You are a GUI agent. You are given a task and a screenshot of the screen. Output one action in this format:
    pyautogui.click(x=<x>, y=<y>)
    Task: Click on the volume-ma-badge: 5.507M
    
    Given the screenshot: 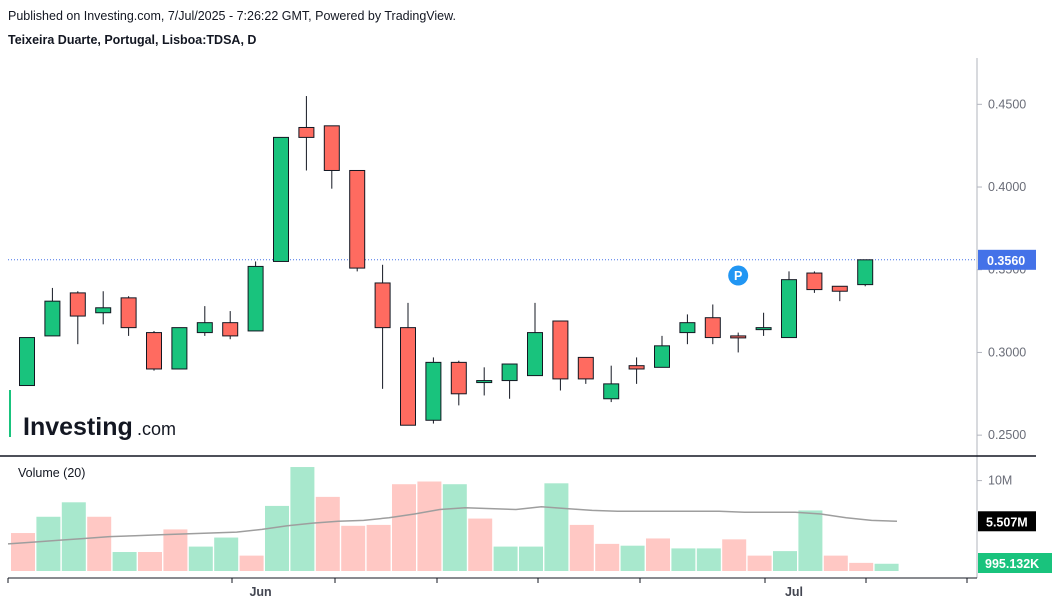 What is the action you would take?
    pyautogui.click(x=1007, y=521)
    